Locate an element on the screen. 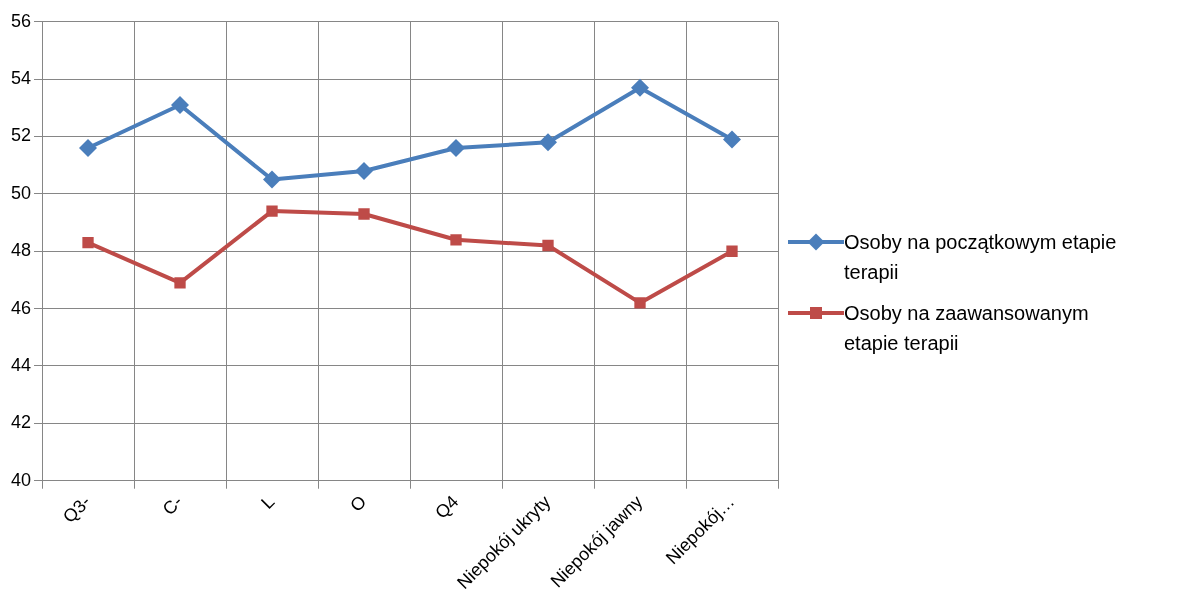 The image size is (1184, 605). y-tick-label: 56 is located at coordinates (21, 20).